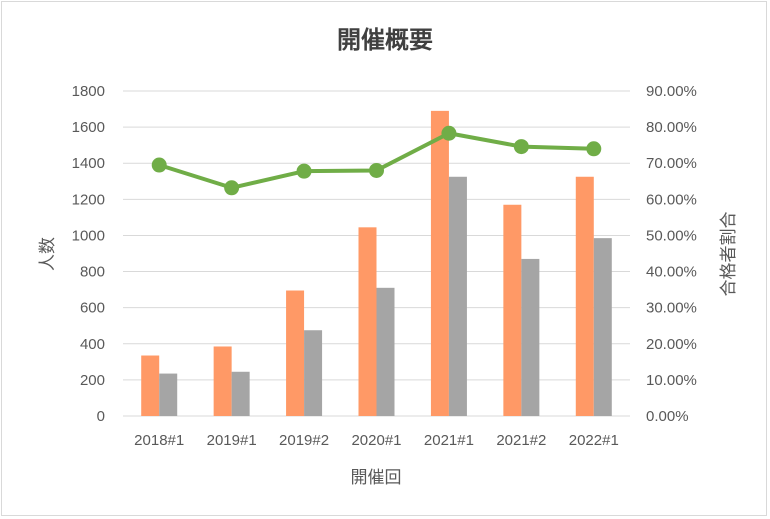  What do you see at coordinates (88, 254) in the screenshot?
I see `y-axis-ticks: 0 200 400 600 800 1000 1200 1400 1600 1800` at bounding box center [88, 254].